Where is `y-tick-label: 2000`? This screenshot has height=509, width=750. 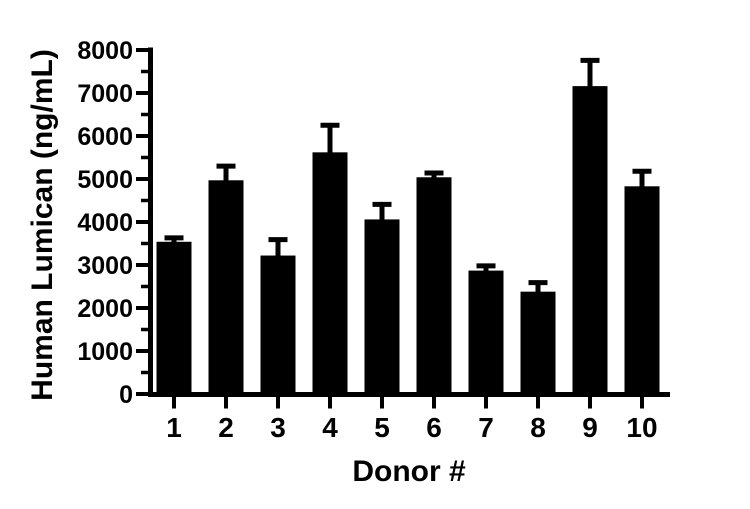 y-tick-label: 2000 is located at coordinates (105, 309).